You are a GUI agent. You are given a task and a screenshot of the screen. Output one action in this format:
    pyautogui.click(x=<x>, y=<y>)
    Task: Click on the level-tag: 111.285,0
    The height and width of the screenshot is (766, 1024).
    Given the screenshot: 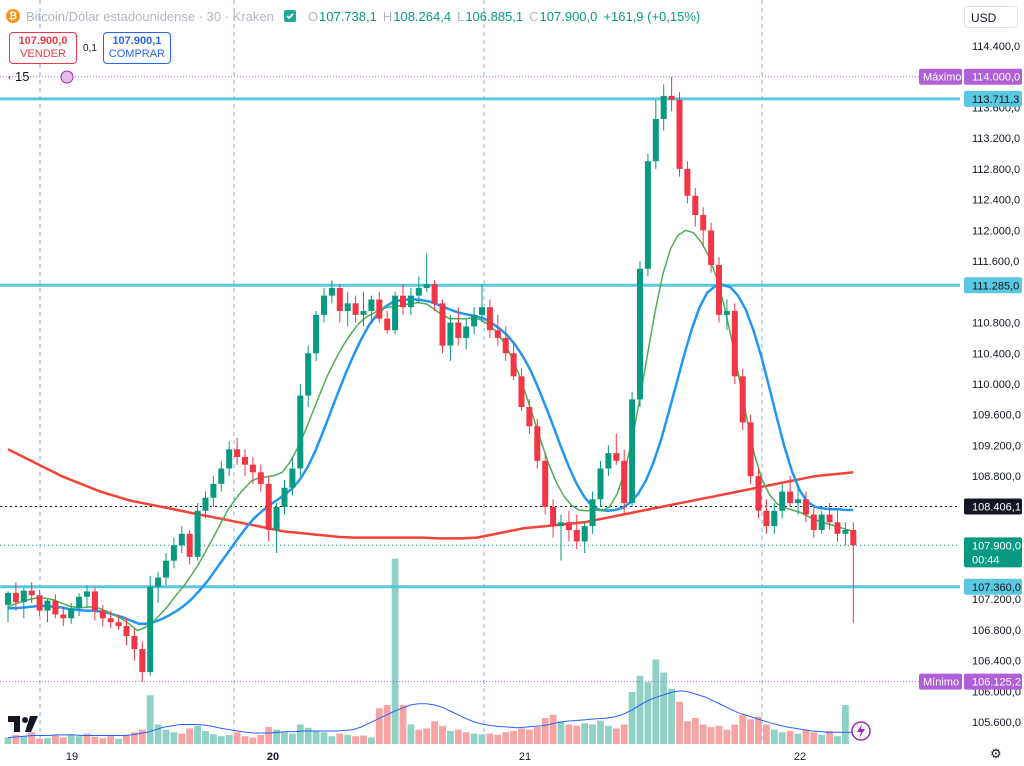 What is the action you would take?
    pyautogui.click(x=995, y=286)
    